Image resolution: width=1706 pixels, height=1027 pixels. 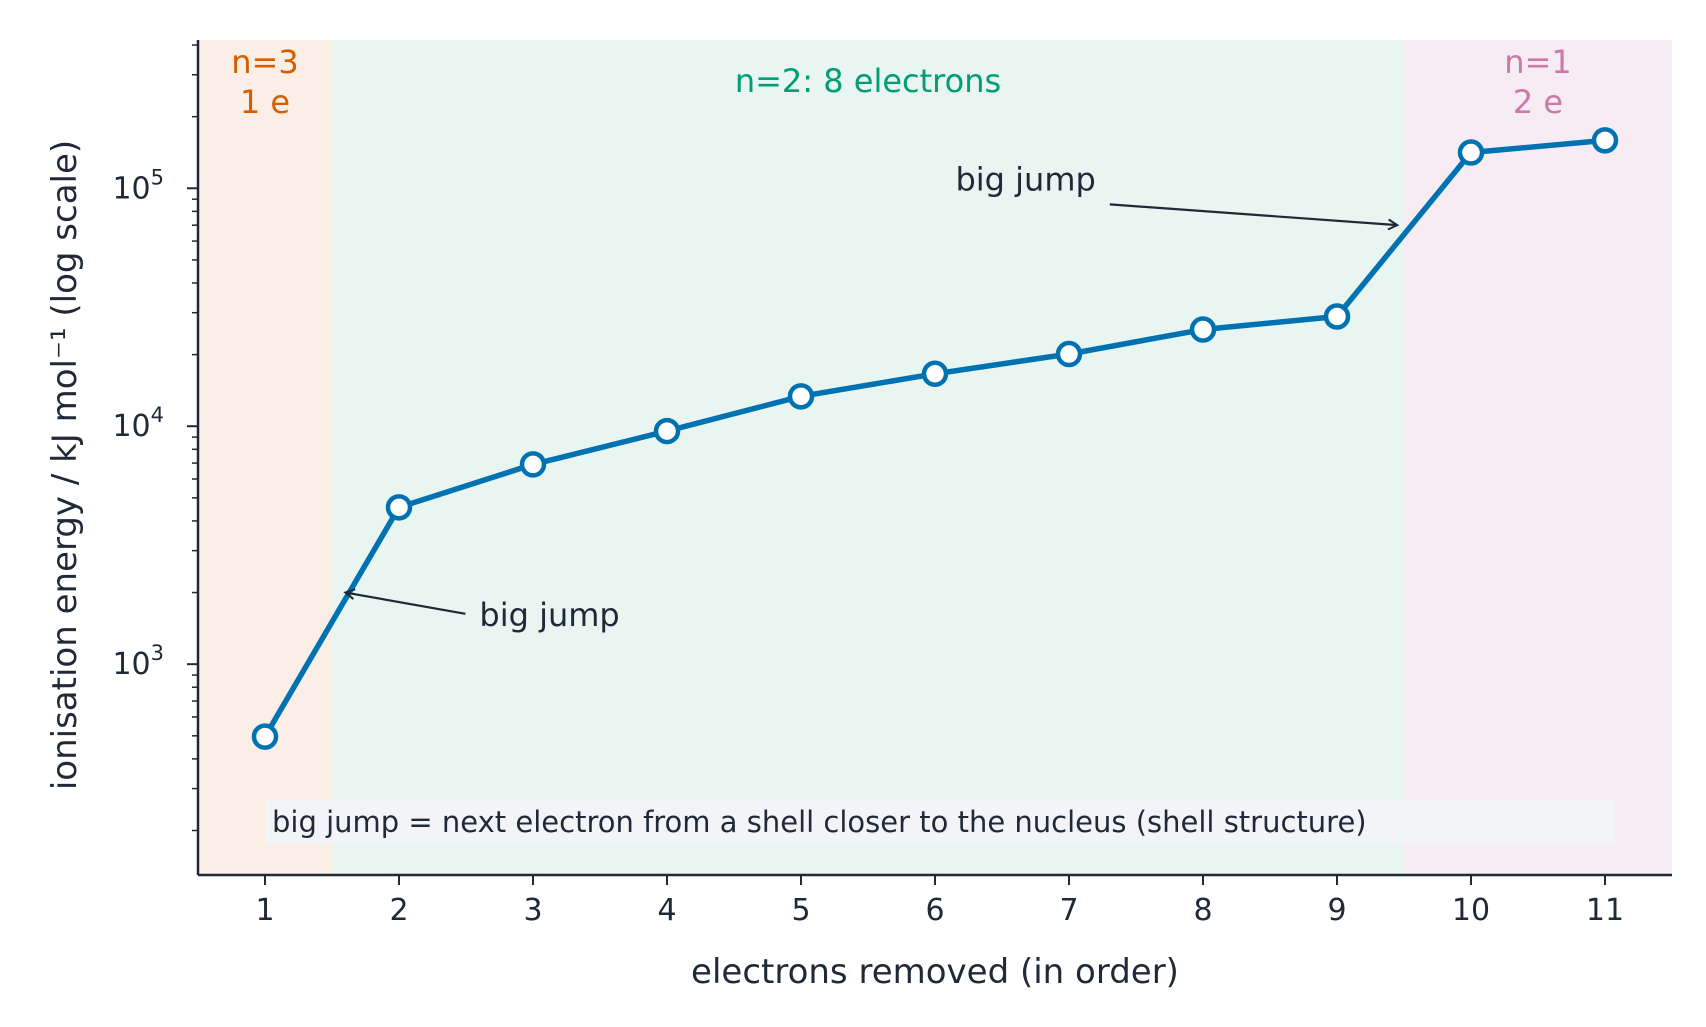 What do you see at coordinates (264, 910) in the screenshot?
I see `x-tick-label: 1` at bounding box center [264, 910].